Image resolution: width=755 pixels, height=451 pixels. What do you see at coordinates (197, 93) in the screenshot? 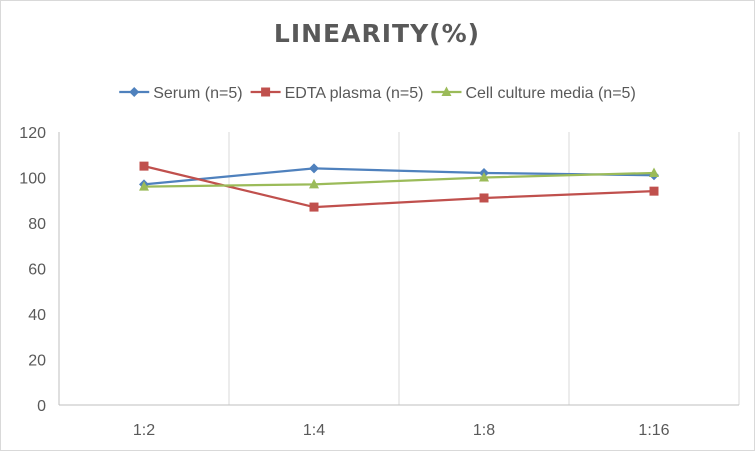
I see `legend-label: Serum (n=5)` at bounding box center [197, 93].